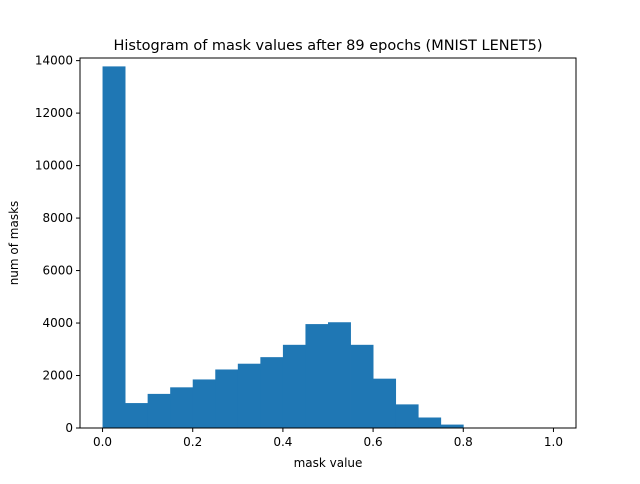  What do you see at coordinates (328, 463) in the screenshot?
I see `x-axis-label: mask value` at bounding box center [328, 463].